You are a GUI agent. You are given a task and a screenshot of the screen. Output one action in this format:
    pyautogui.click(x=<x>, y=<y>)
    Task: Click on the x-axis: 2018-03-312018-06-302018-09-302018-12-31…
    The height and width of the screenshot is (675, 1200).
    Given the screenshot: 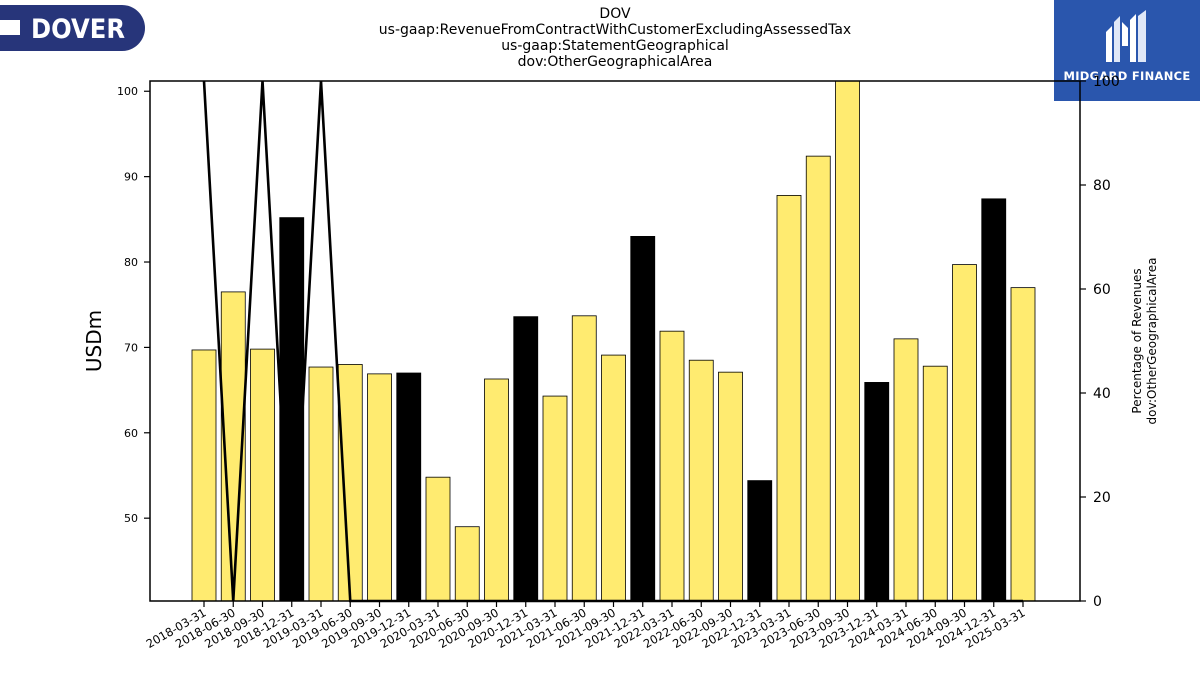 What is the action you would take?
    pyautogui.click(x=586, y=626)
    